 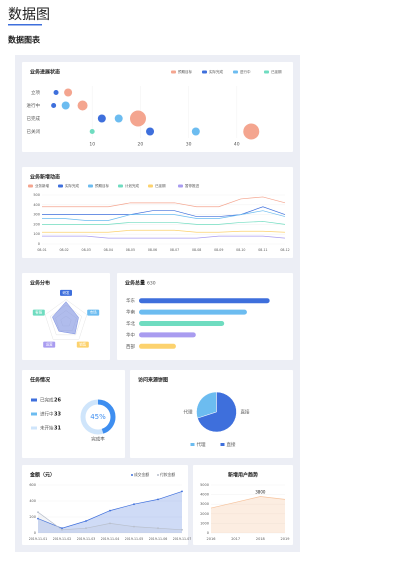 I want to click on legend-label: 直接, so click(x=231, y=444).